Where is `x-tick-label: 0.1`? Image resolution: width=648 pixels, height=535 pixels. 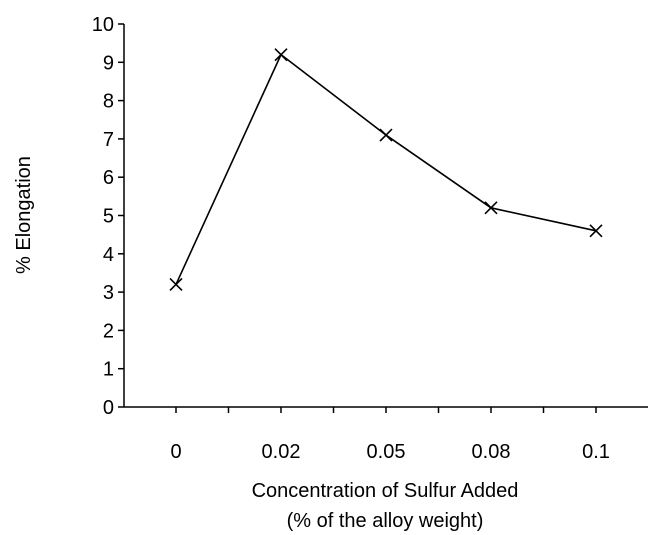
x-tick-label: 0.1 is located at coordinates (596, 452).